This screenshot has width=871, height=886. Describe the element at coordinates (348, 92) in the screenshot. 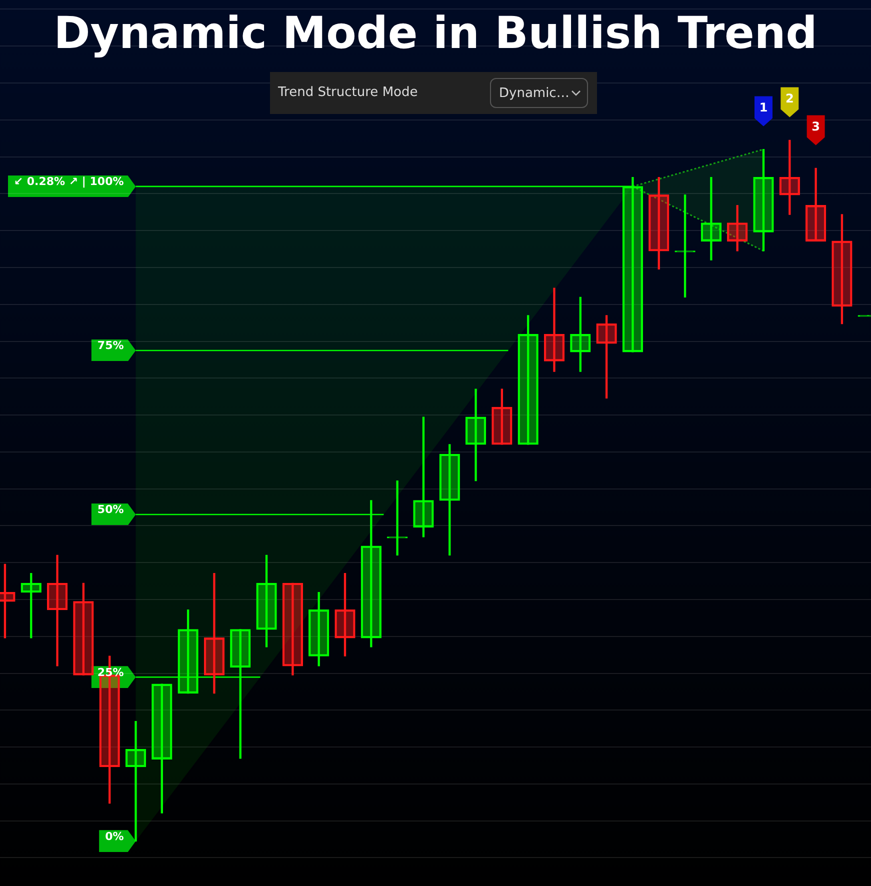

I see `text: Trend Structure Mode` at that location.